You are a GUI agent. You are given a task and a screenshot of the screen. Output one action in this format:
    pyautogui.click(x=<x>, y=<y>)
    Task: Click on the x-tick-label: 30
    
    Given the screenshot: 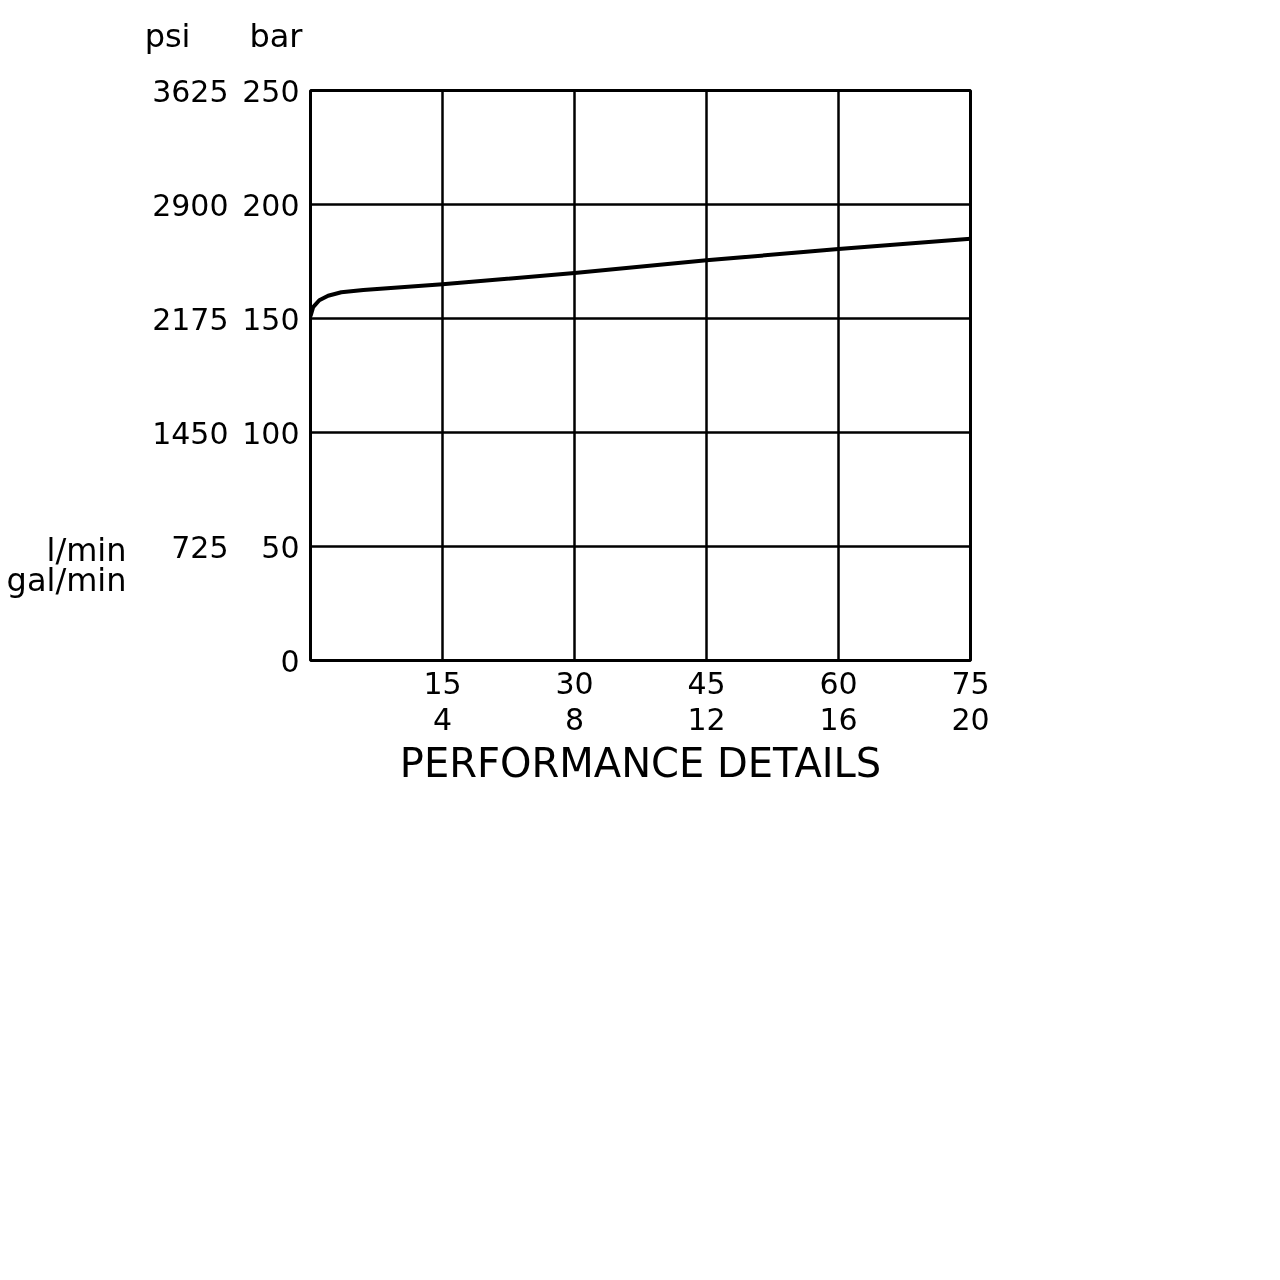 What is the action you would take?
    pyautogui.click(x=574, y=683)
    